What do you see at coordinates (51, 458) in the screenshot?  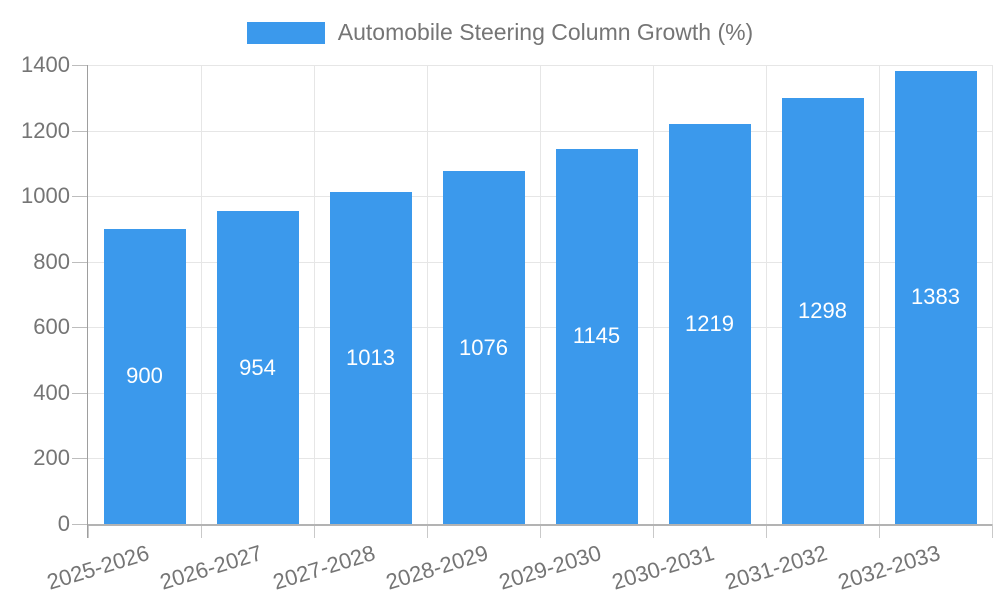 I see `y-tick-label: 200` at bounding box center [51, 458].